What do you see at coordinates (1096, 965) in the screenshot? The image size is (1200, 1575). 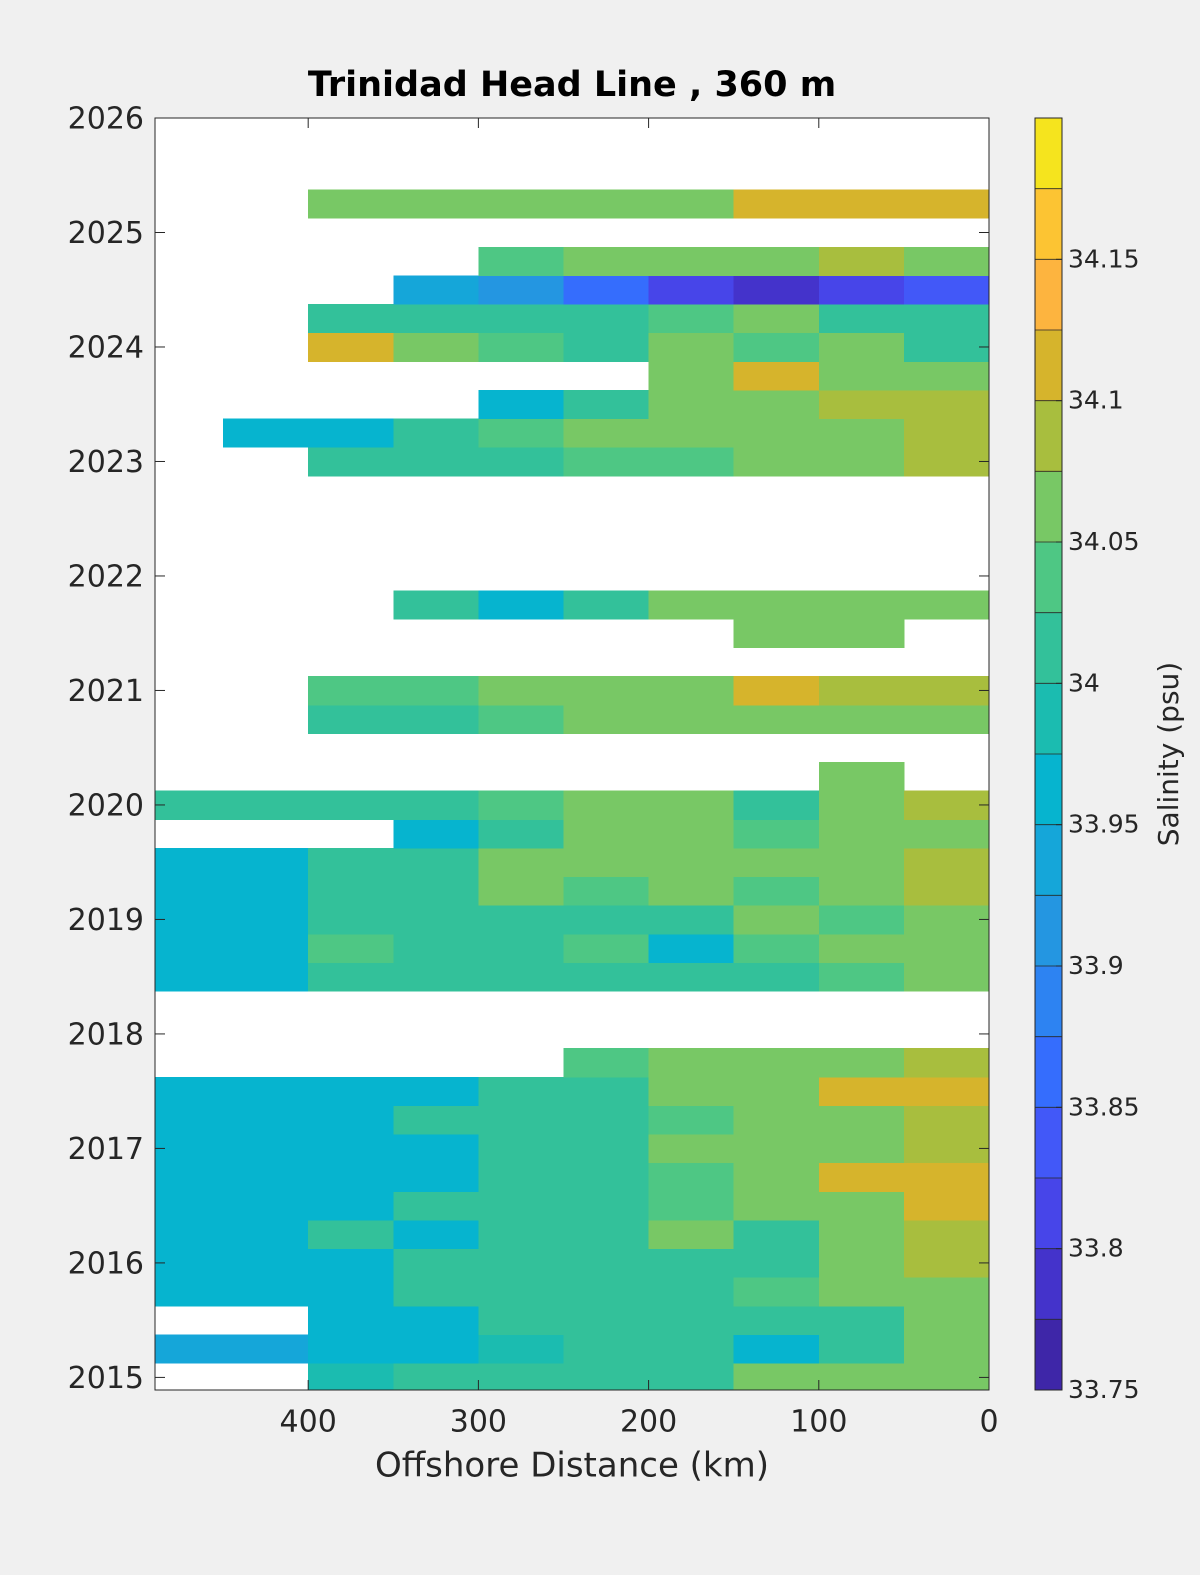 I see `colorbar-tick-label: 33.9` at bounding box center [1096, 965].